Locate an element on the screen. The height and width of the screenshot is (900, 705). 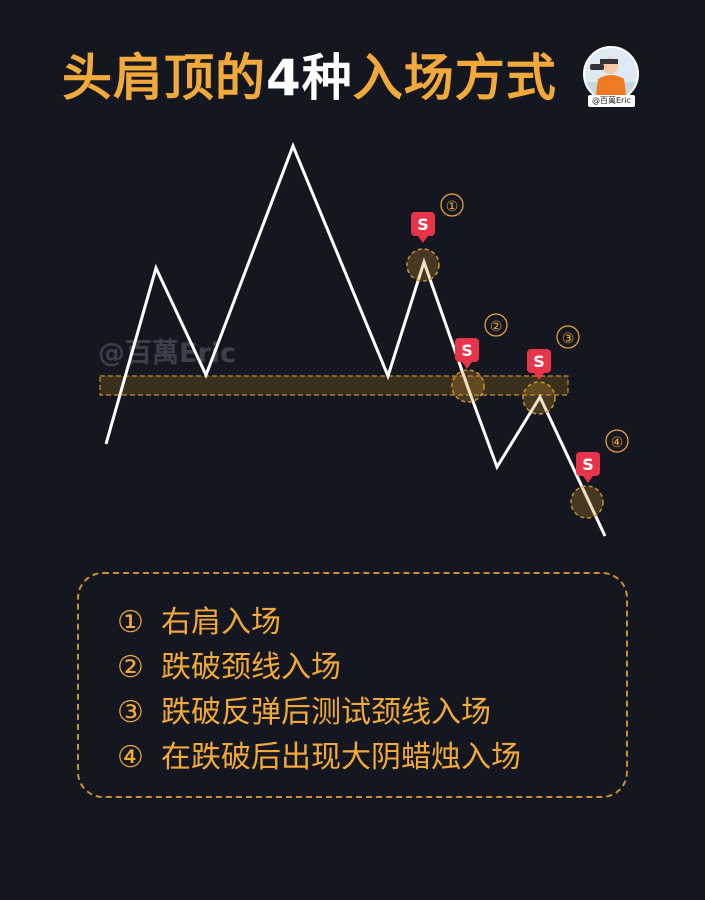
entry-methods-list: ① 右肩入场 ② 跌破颈线入场 ③ 跌破反弹后测试颈线入场 ④ 在跌破后出现大阴蜡烛入场 is located at coordinates (319, 690).